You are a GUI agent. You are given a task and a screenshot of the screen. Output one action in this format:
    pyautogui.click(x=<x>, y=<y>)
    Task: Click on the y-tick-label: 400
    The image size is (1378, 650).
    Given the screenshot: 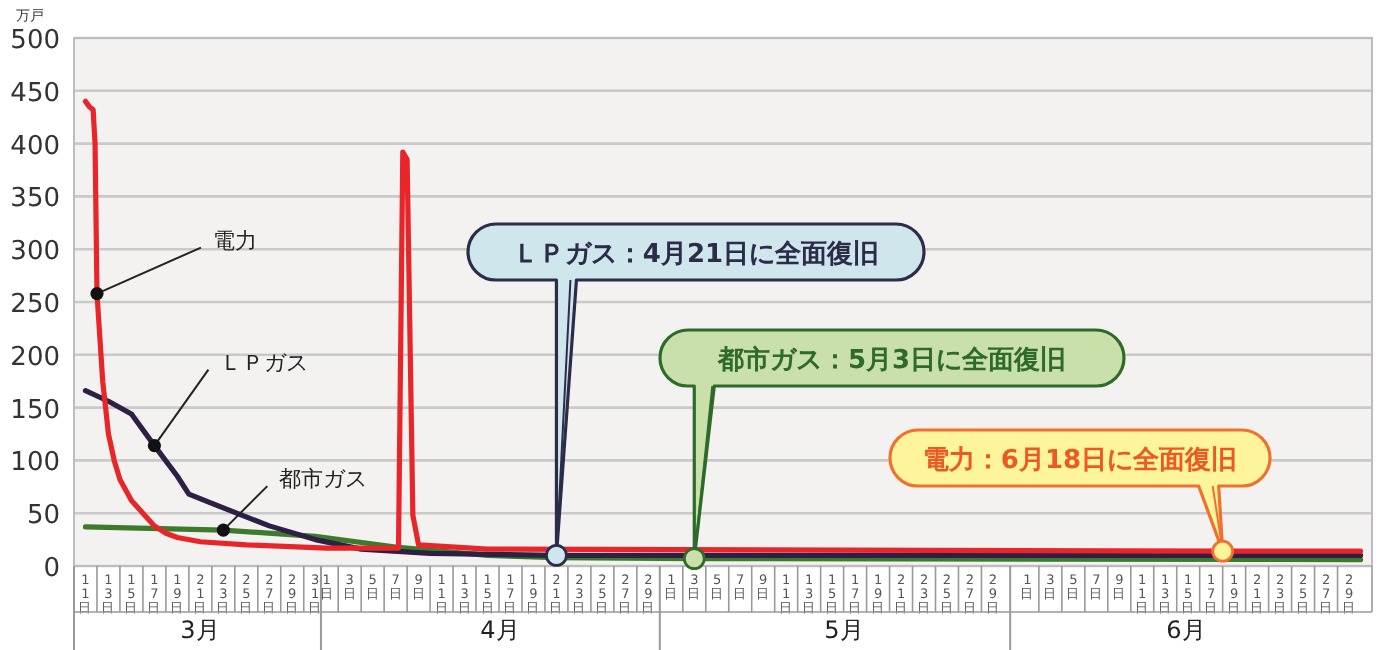 What is the action you would take?
    pyautogui.click(x=35, y=146)
    